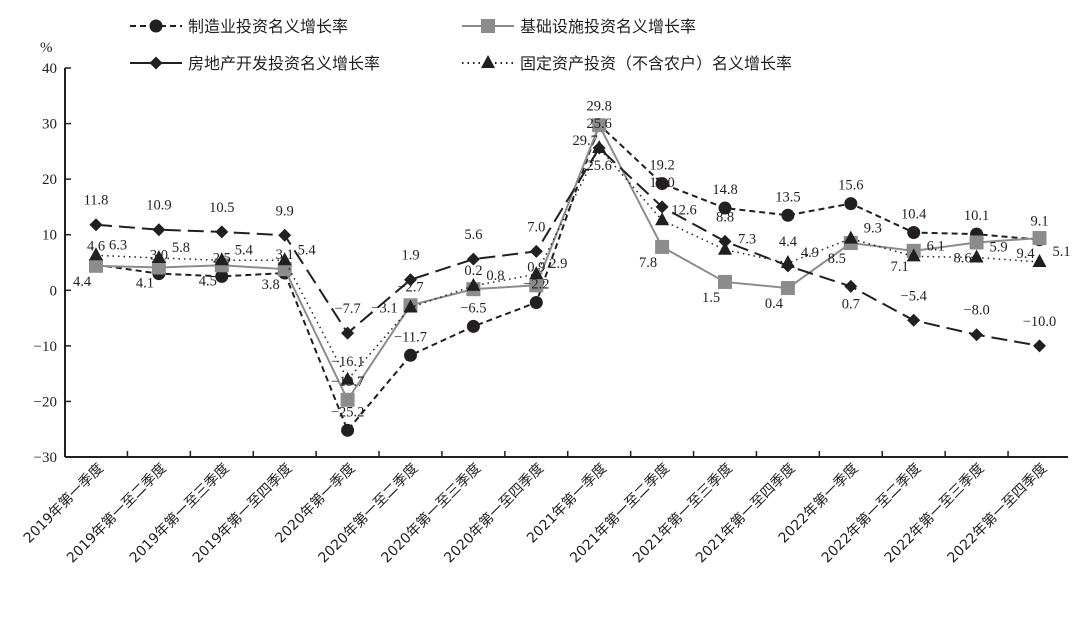  Describe the element at coordinates (54, 291) in the screenshot. I see `y-tick-label: 0` at that location.